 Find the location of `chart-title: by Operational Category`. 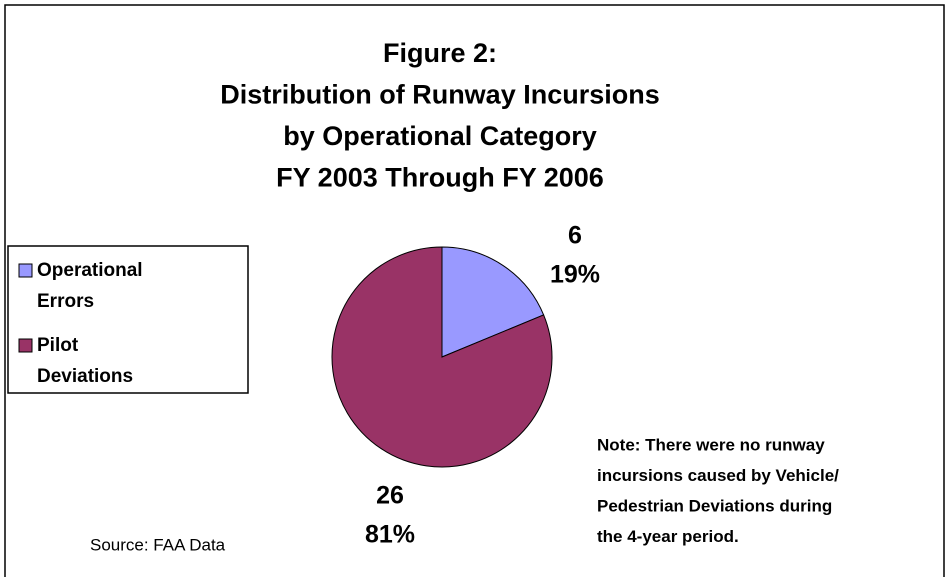

chart-title: by Operational Category is located at coordinates (440, 136).